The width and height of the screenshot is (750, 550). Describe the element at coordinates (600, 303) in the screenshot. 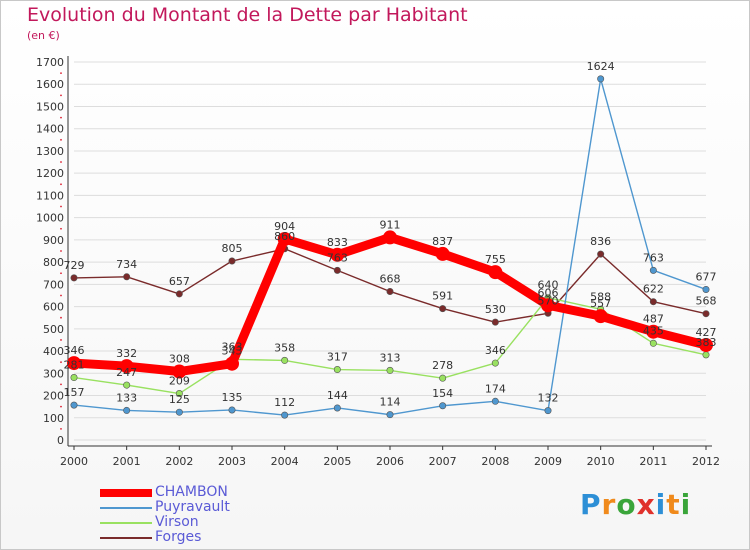

I see `data-label-chambon: 557` at that location.